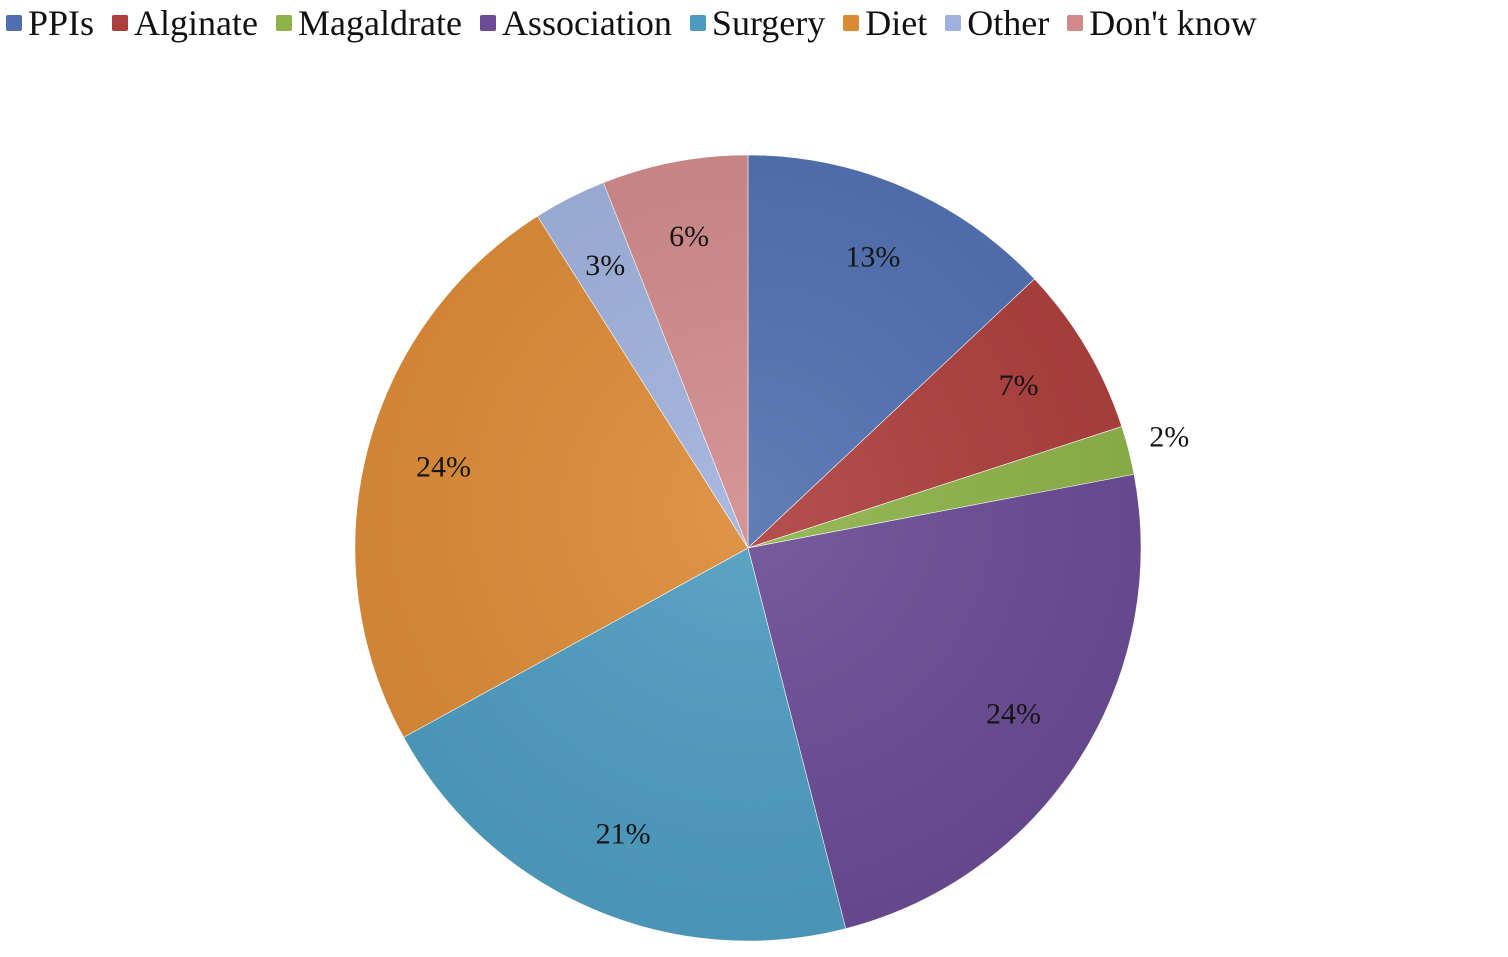 The height and width of the screenshot is (957, 1508). What do you see at coordinates (1173, 23) in the screenshot?
I see `legend-label: Don't know` at bounding box center [1173, 23].